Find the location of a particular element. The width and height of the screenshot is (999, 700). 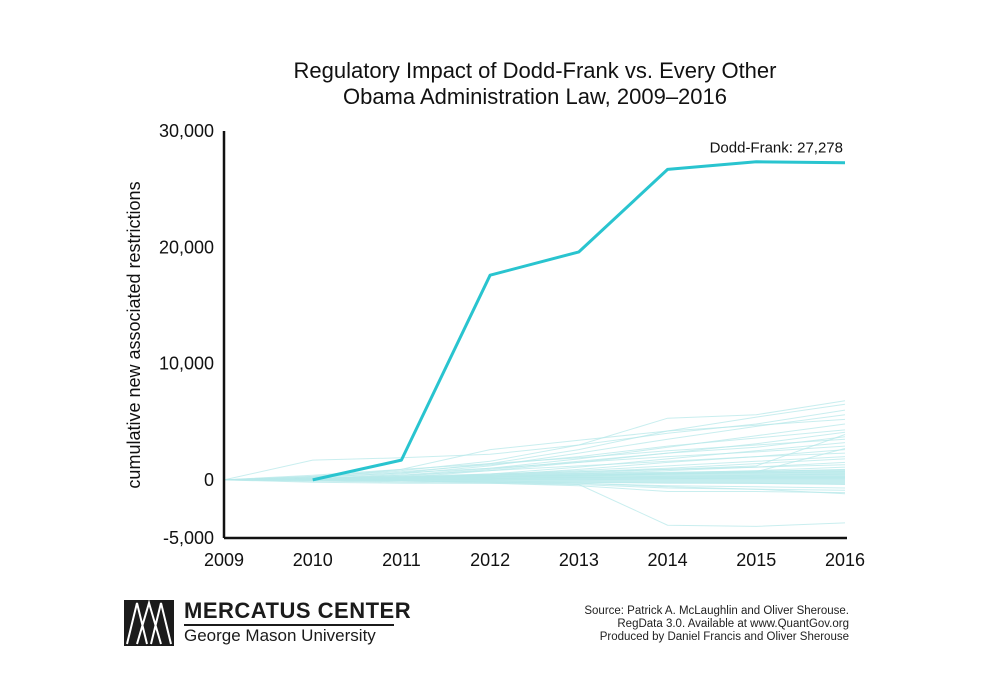

x-tick-label: 2012 is located at coordinates (490, 560).